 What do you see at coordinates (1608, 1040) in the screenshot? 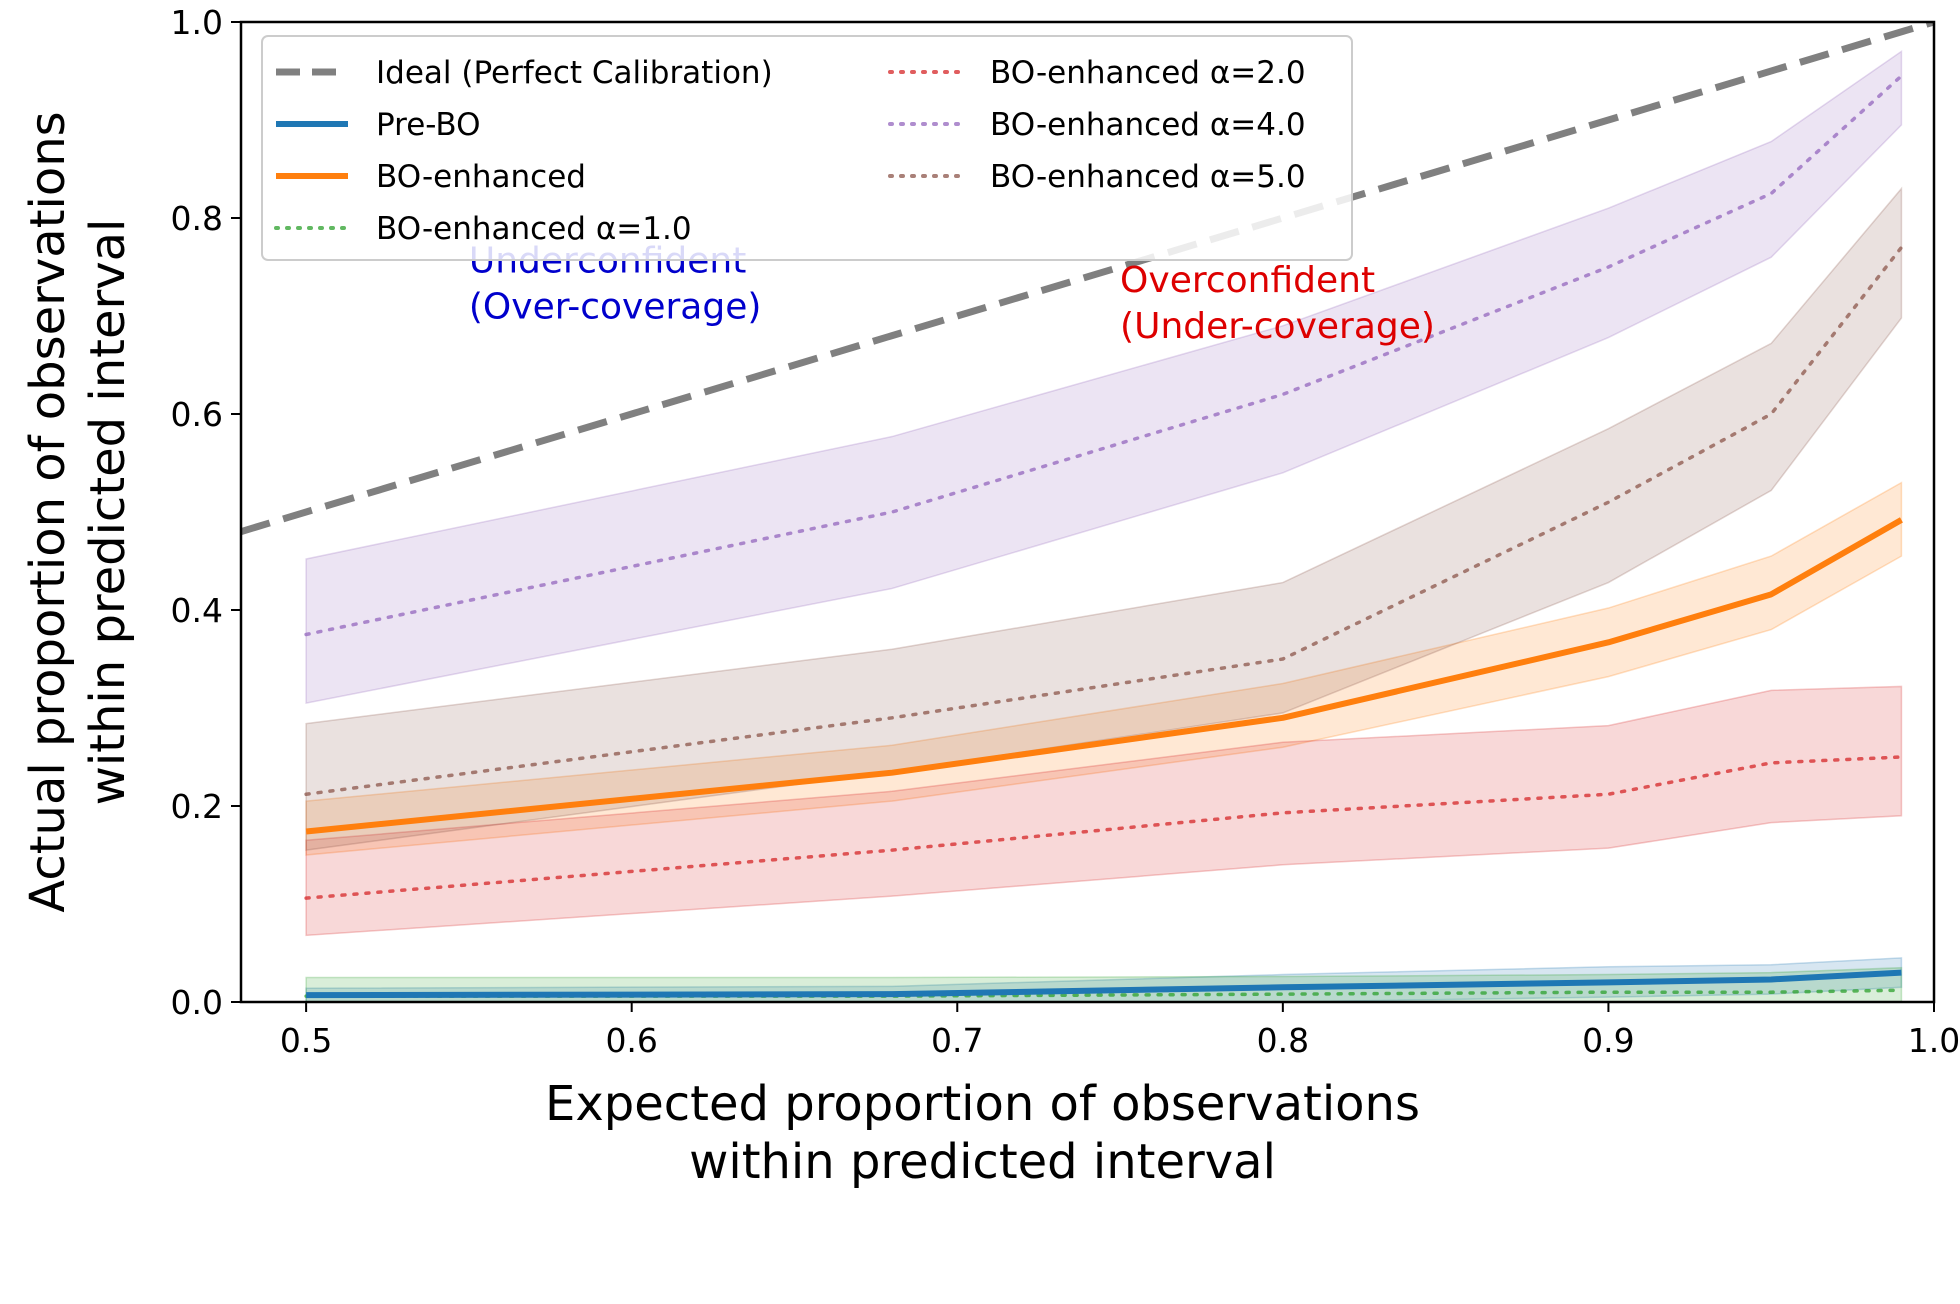
I see `x-tick-label: 0.9` at bounding box center [1608, 1040].